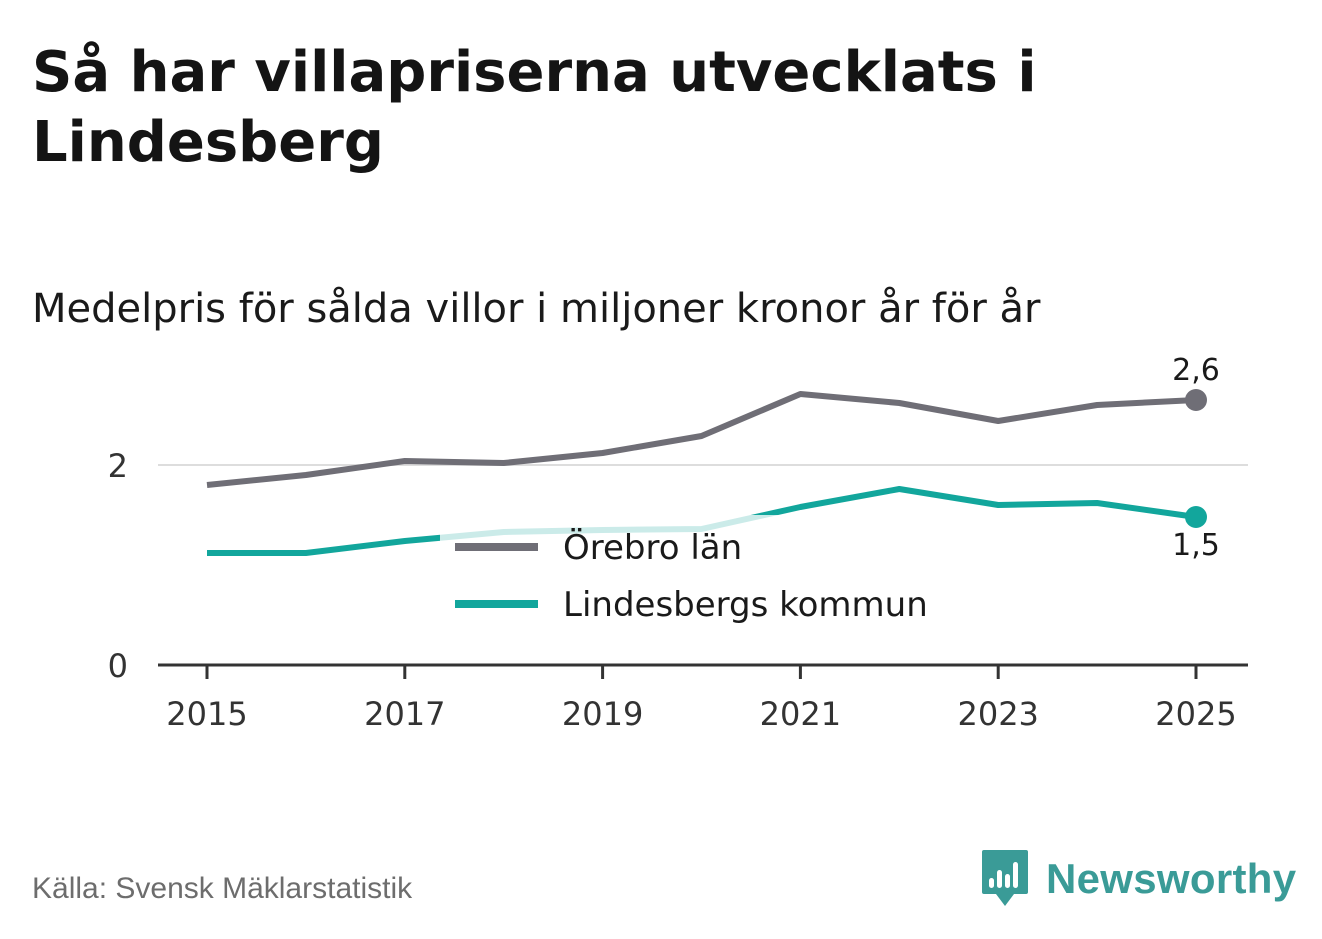 Image resolution: width=1322 pixels, height=939 pixels. I want to click on y-tick-label: 0, so click(118, 666).